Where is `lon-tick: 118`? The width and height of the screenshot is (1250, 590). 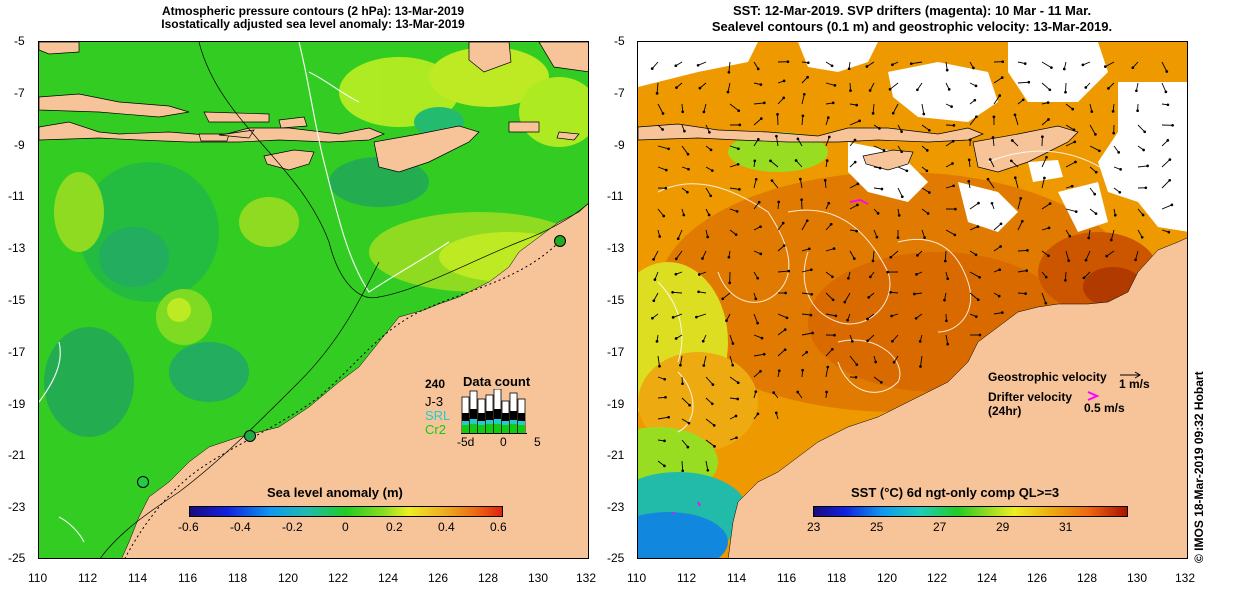
lon-tick: 118 is located at coordinates (238, 578).